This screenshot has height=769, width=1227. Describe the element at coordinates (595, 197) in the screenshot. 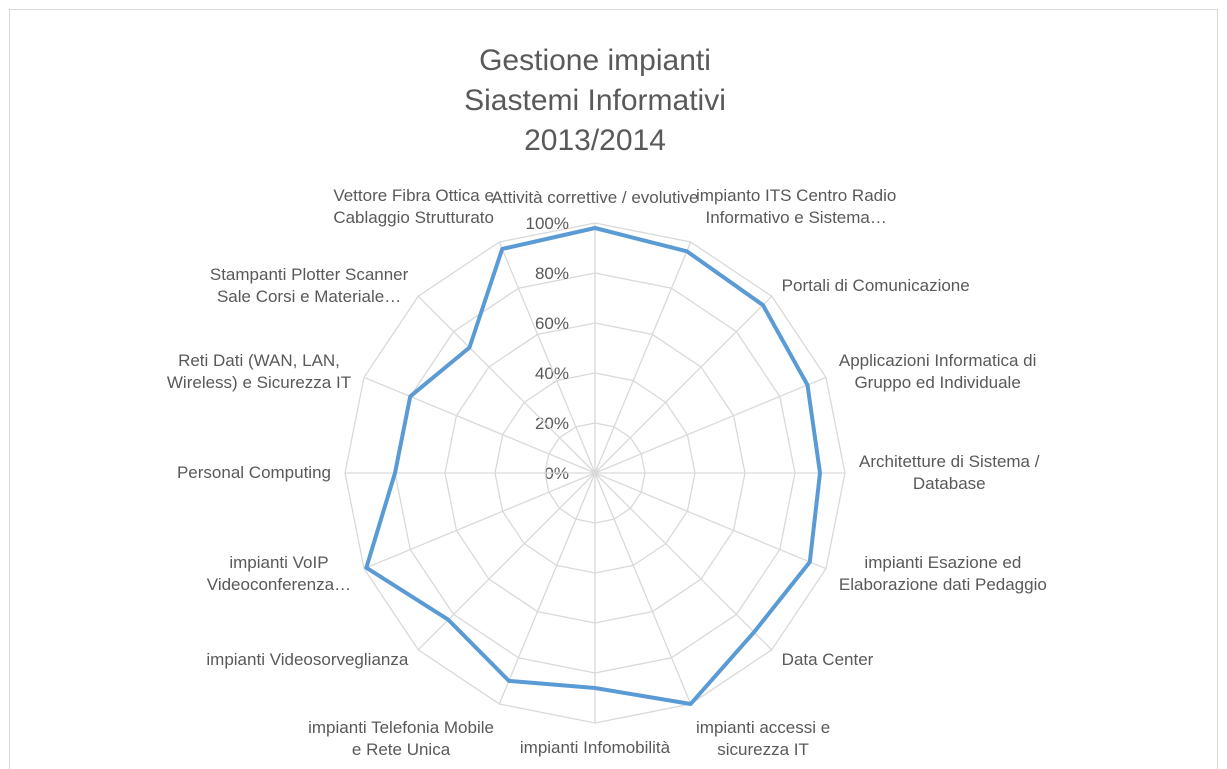

I see `category-label: Attività correttive / evolutive` at that location.